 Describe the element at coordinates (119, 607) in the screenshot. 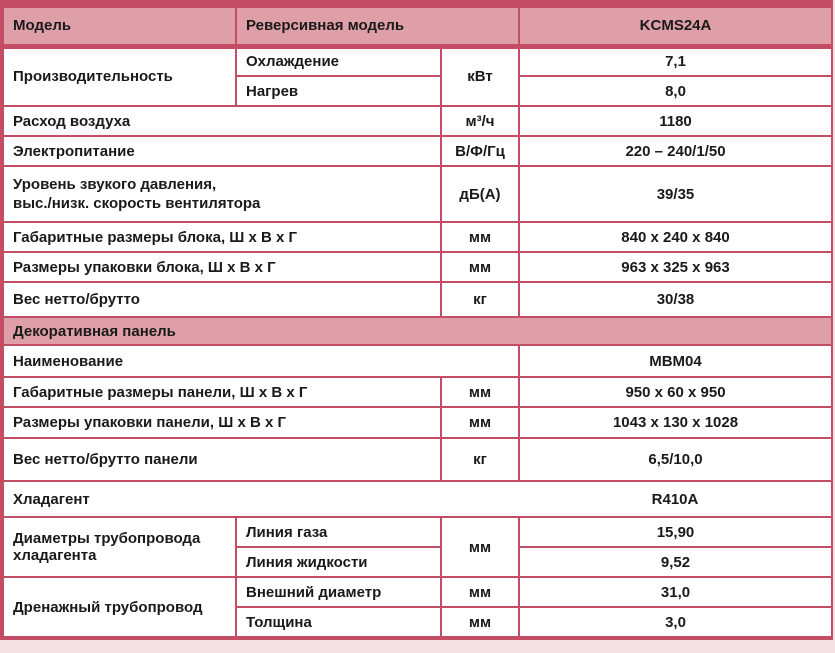

I see `cell-drain-pipe-label: Дренажный трубопровод` at that location.